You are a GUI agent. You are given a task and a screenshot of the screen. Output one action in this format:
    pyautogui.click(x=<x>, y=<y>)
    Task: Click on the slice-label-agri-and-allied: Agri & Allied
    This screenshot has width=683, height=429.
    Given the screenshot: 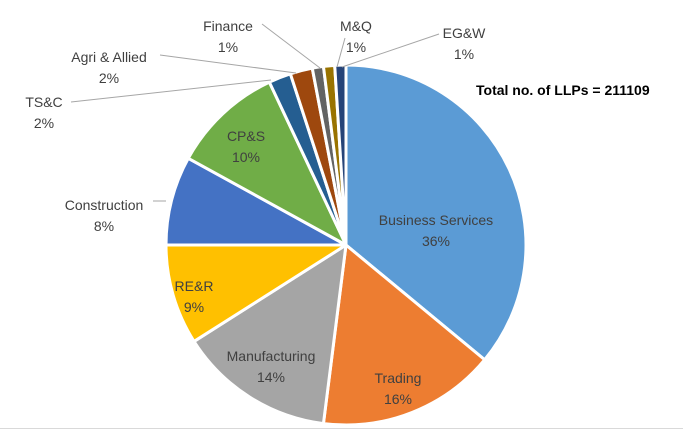 What is the action you would take?
    pyautogui.click(x=108, y=57)
    